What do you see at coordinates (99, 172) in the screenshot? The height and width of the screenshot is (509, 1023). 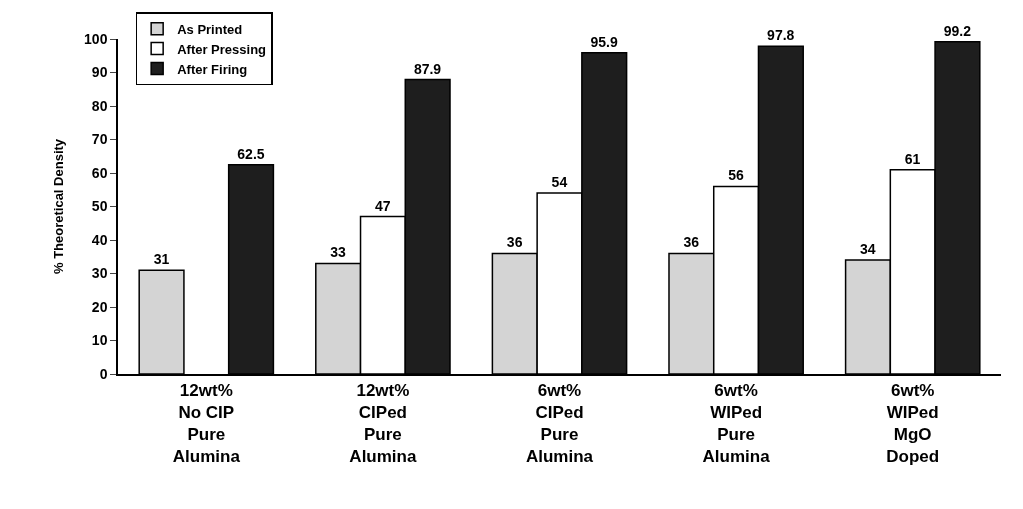 I see `y-tick-label: 60` at bounding box center [99, 172].